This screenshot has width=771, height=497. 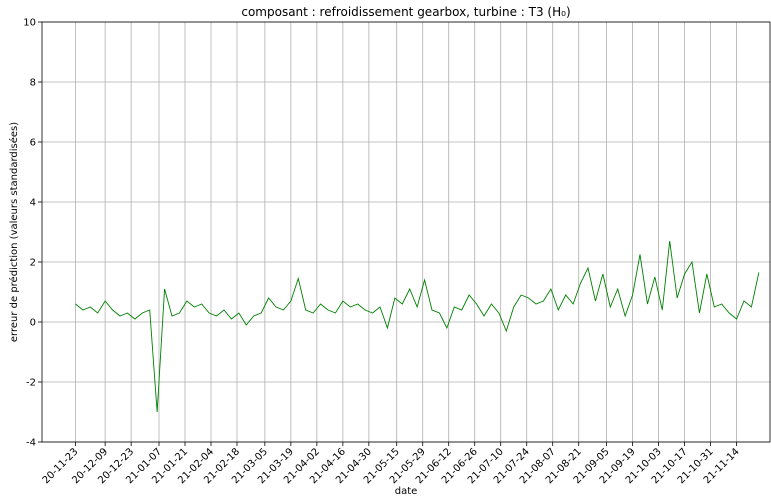 I want to click on y-tick-label: 6, so click(x=33, y=143).